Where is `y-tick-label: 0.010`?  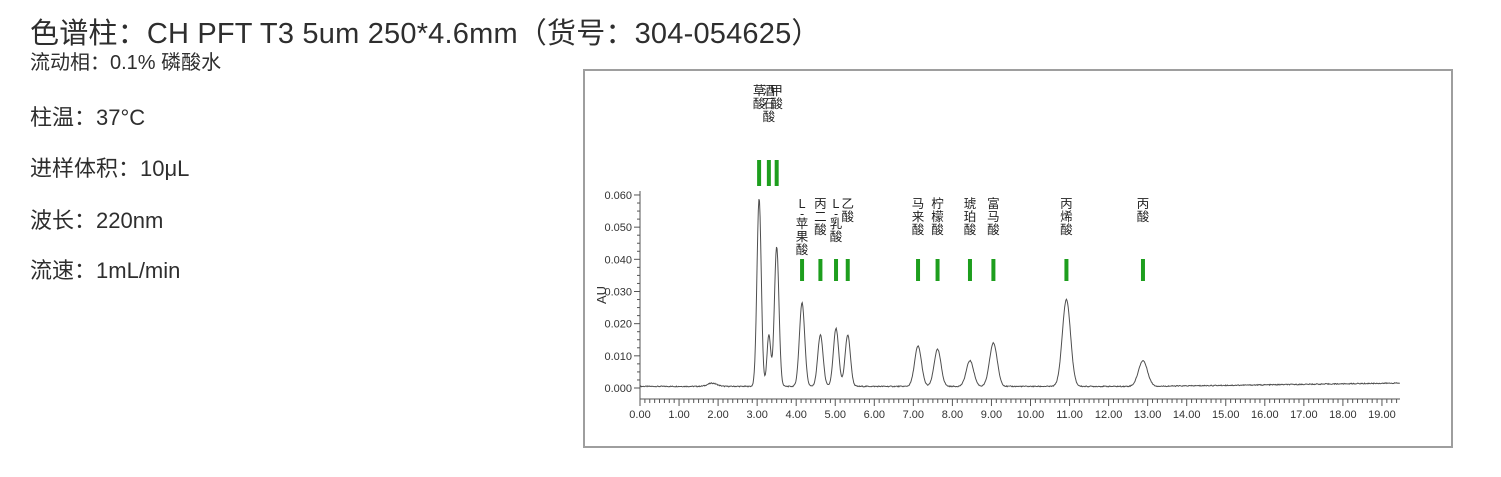
y-tick-label: 0.010 is located at coordinates (618, 357).